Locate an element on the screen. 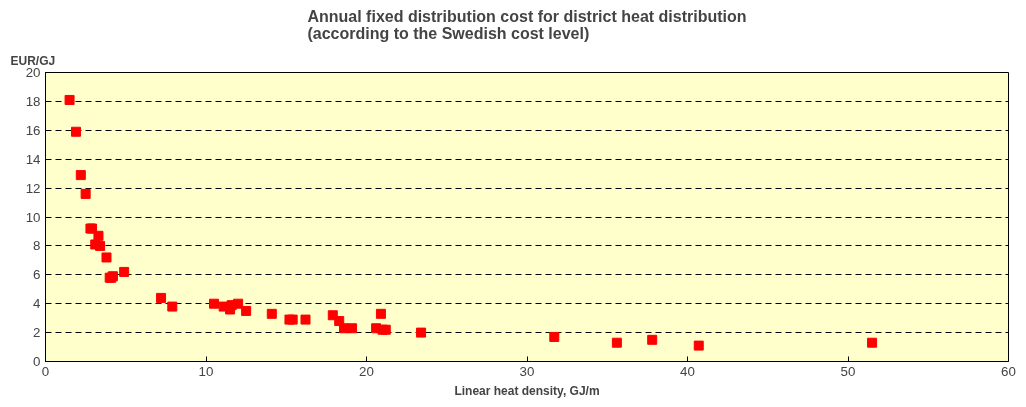 Image resolution: width=1026 pixels, height=407 pixels. y-axis-title: EUR/GJ is located at coordinates (33, 60).